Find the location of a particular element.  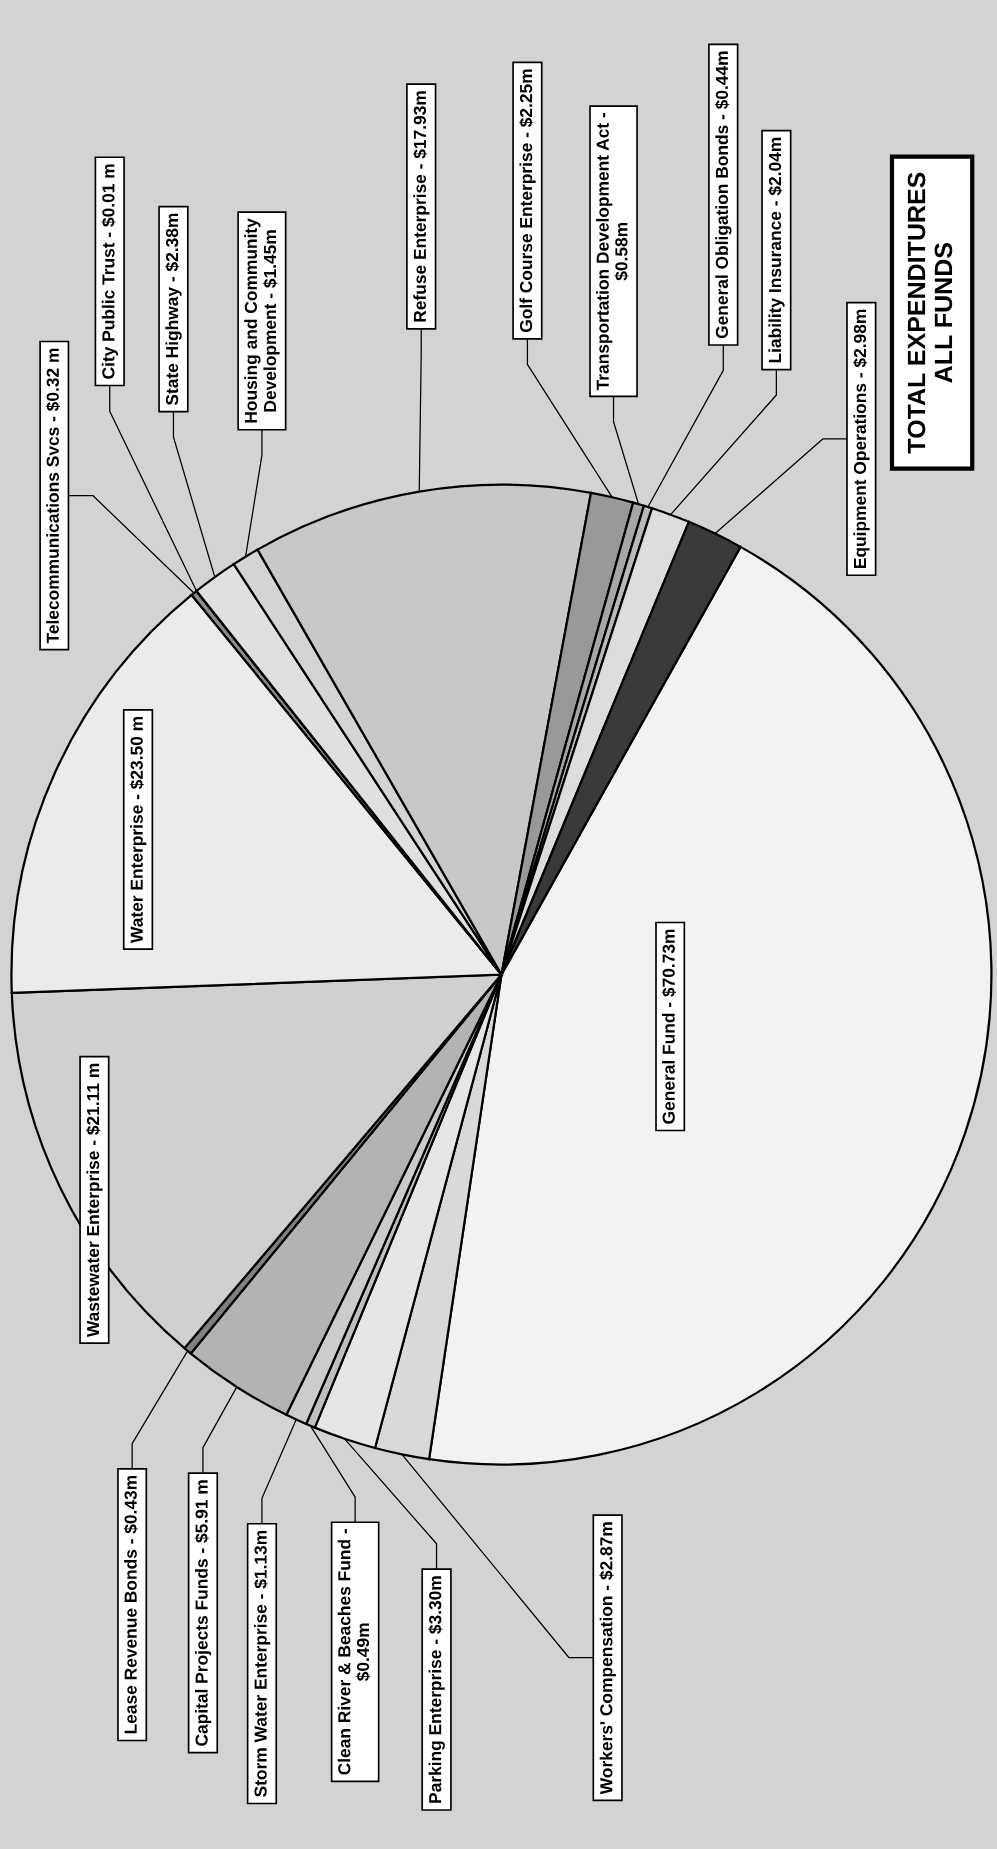

slice-label: Wastewater Enterprise - $21.11 m is located at coordinates (94, 1200).